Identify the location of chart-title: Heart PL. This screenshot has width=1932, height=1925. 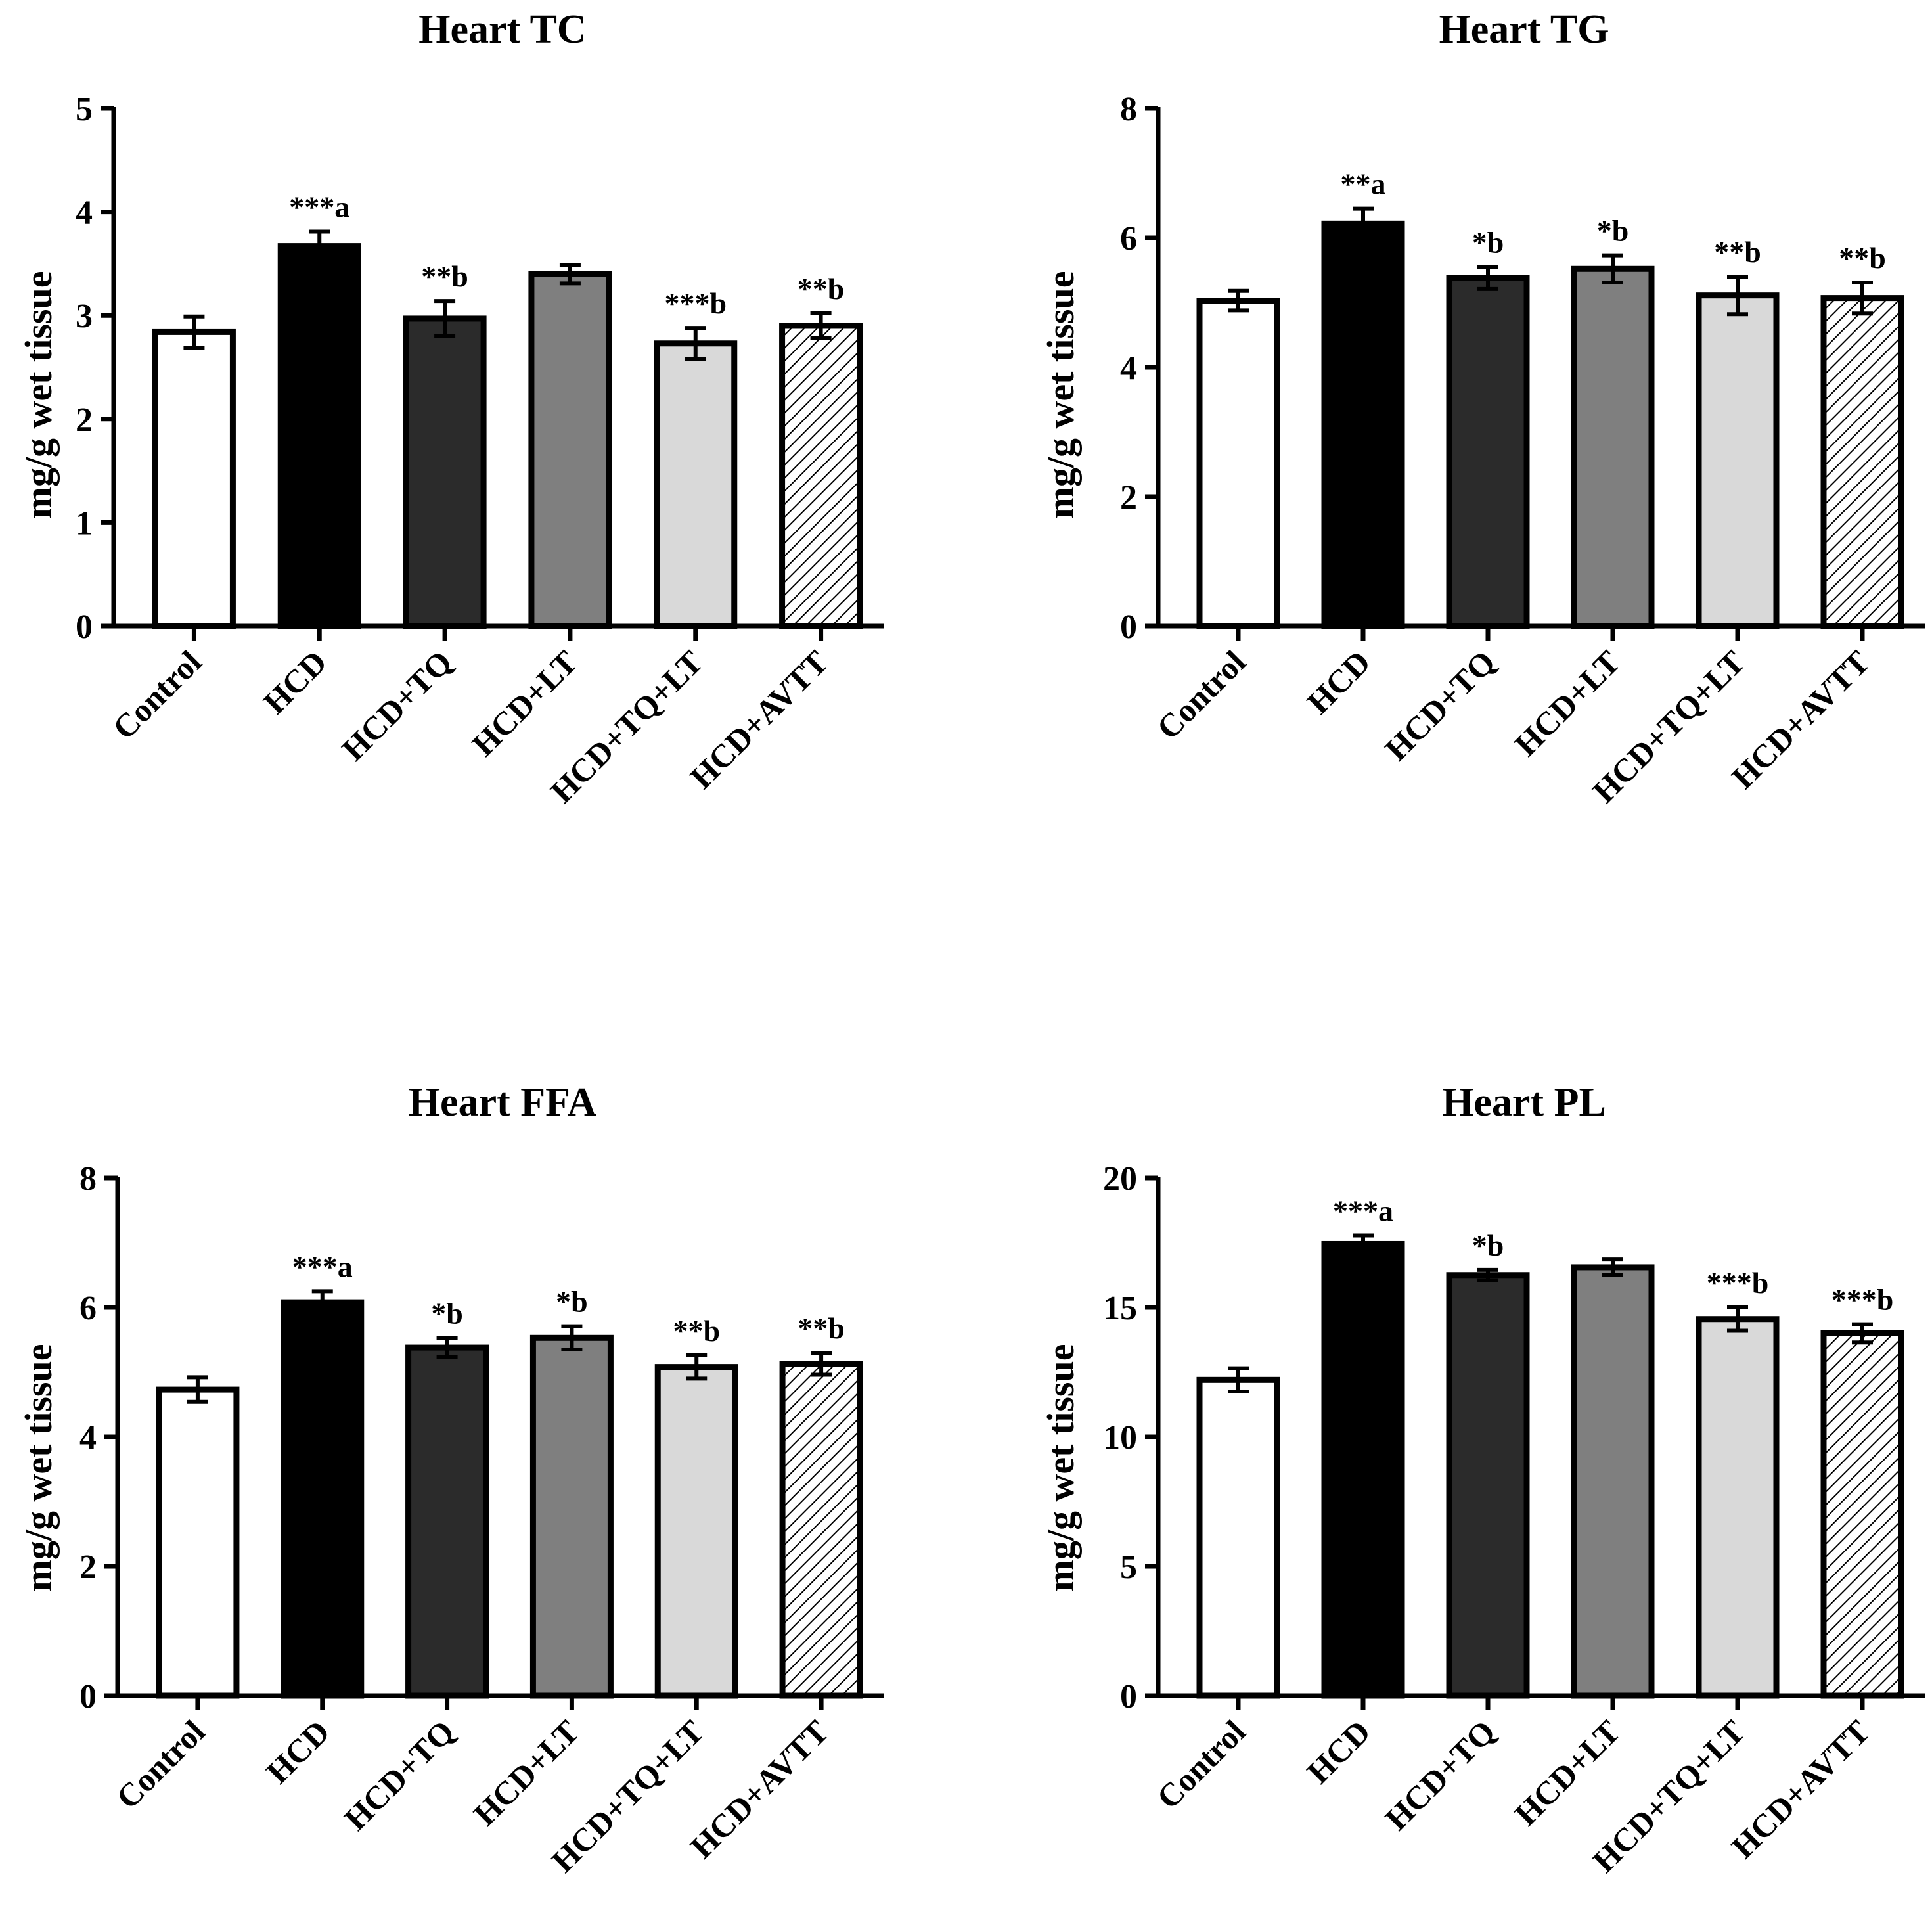
(1524, 1102).